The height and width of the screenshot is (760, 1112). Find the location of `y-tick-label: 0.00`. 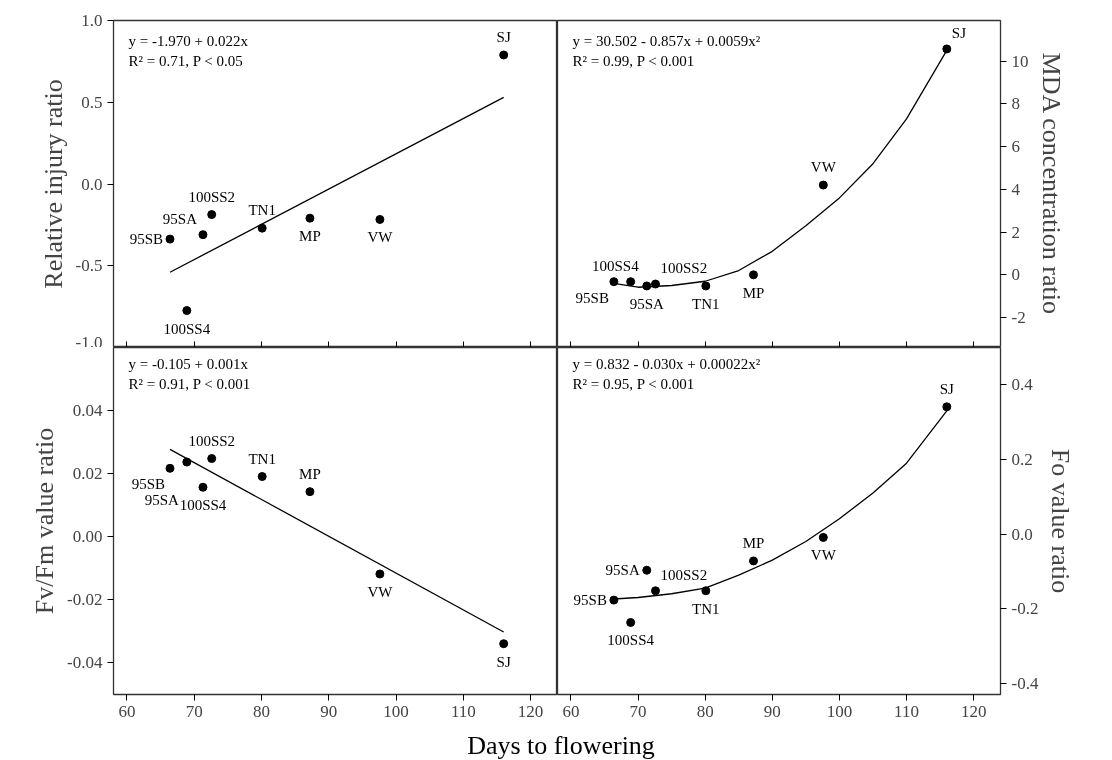

y-tick-label: 0.00 is located at coordinates (87, 537).